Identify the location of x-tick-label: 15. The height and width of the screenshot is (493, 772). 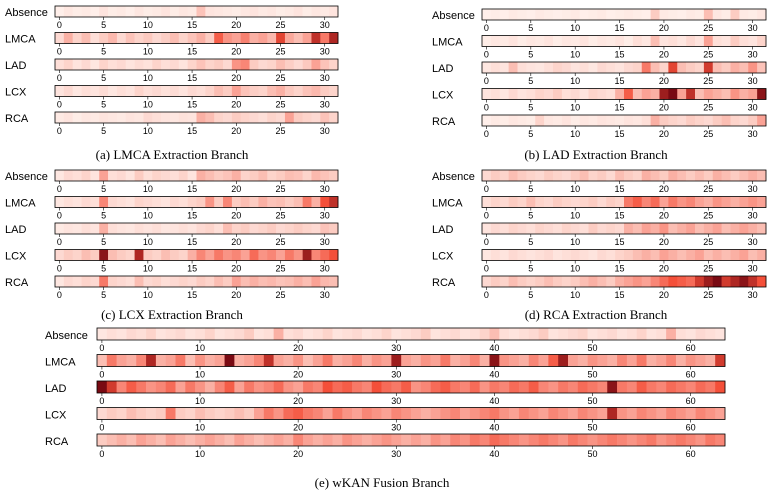
(192, 216).